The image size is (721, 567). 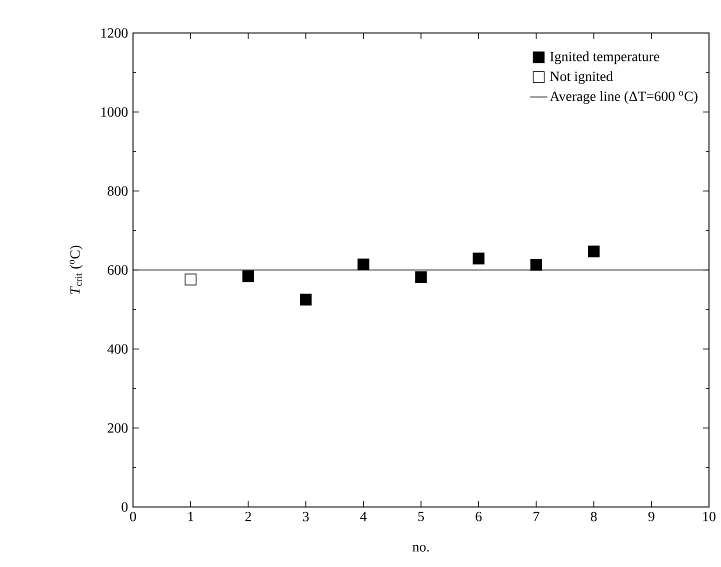 I want to click on x-tick-label: 4, so click(x=363, y=517).